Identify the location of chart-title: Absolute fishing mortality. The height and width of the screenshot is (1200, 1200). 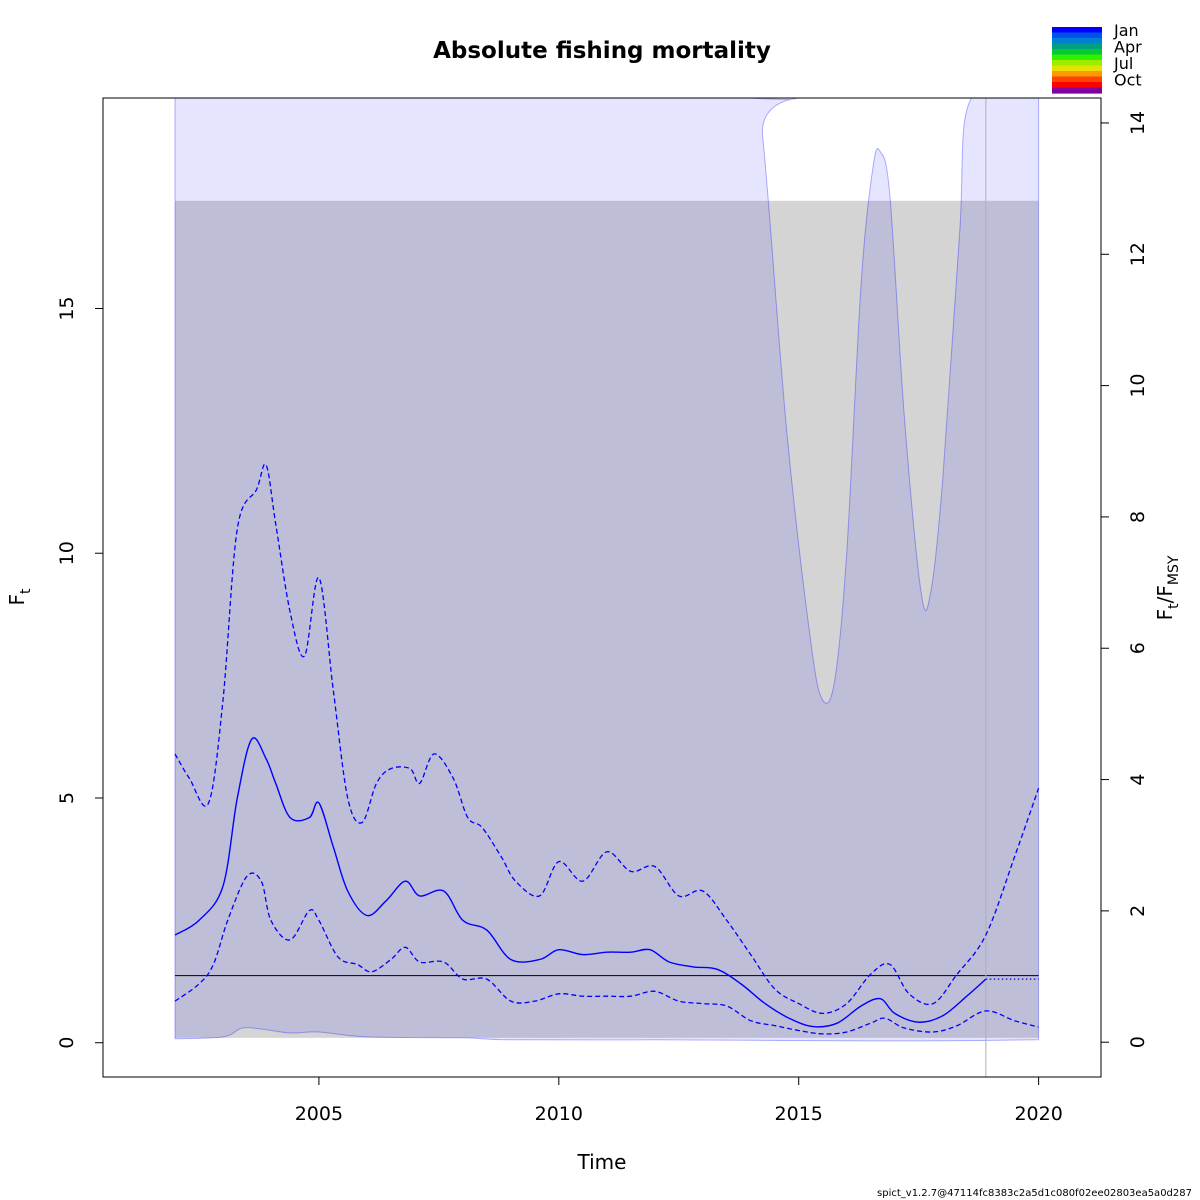
(602, 51).